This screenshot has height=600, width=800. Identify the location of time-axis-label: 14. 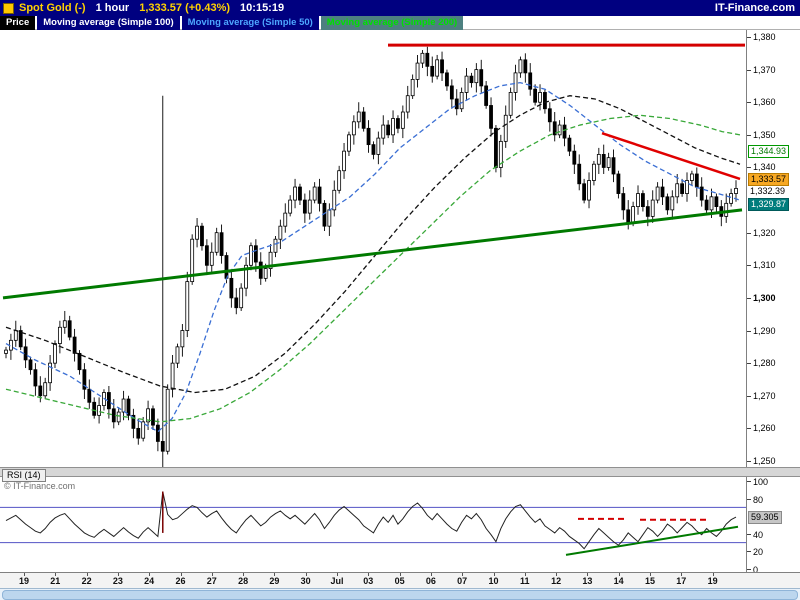
(618, 581).